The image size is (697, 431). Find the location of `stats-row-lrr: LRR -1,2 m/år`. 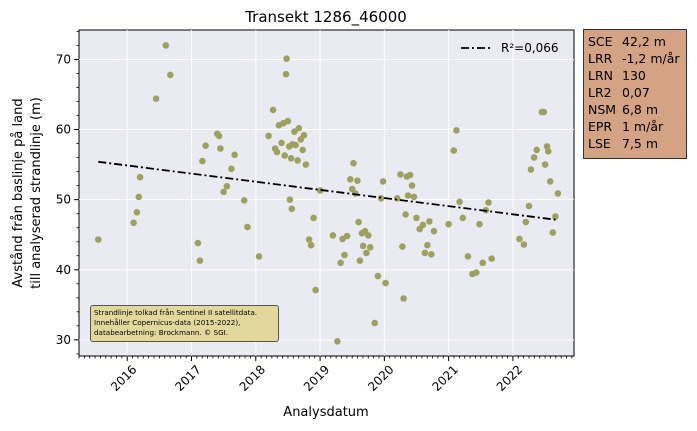

stats-row-lrr: LRR -1,2 m/år is located at coordinates (635, 58).